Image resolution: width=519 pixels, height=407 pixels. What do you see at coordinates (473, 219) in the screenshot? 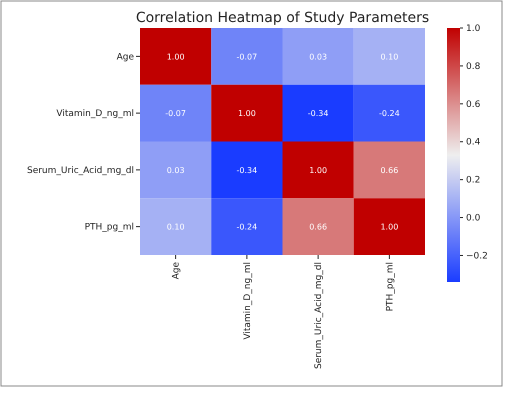
I see `color-bar-label: 0.0` at bounding box center [473, 219].